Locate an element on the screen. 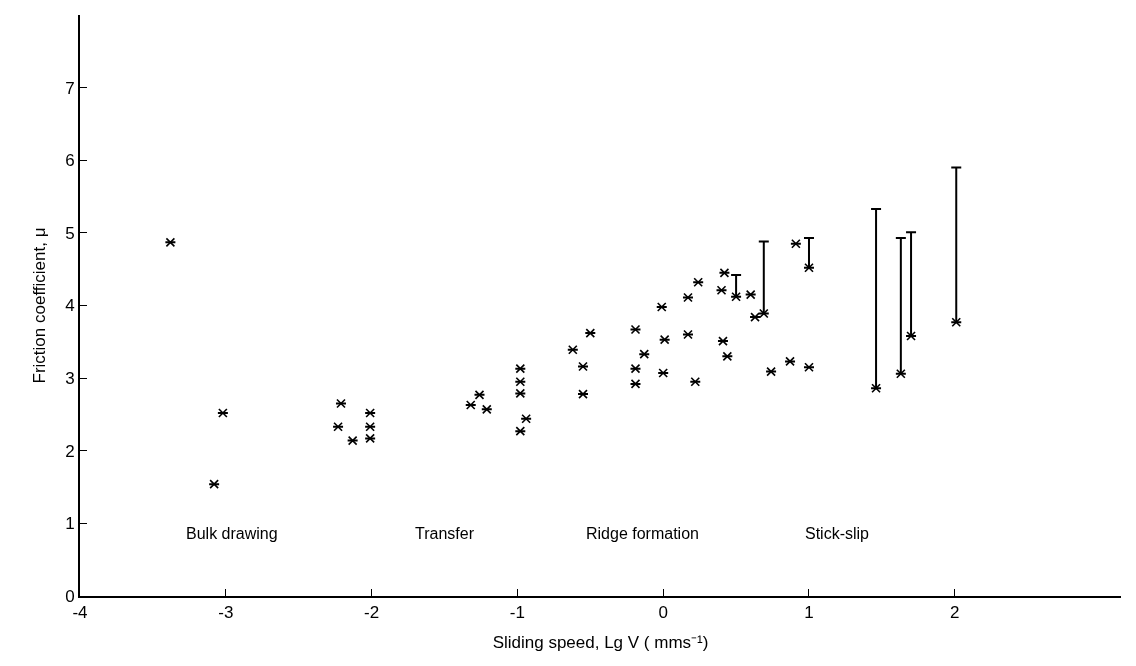 The image size is (1136, 666). y-tick-label: 3 is located at coordinates (70, 379).